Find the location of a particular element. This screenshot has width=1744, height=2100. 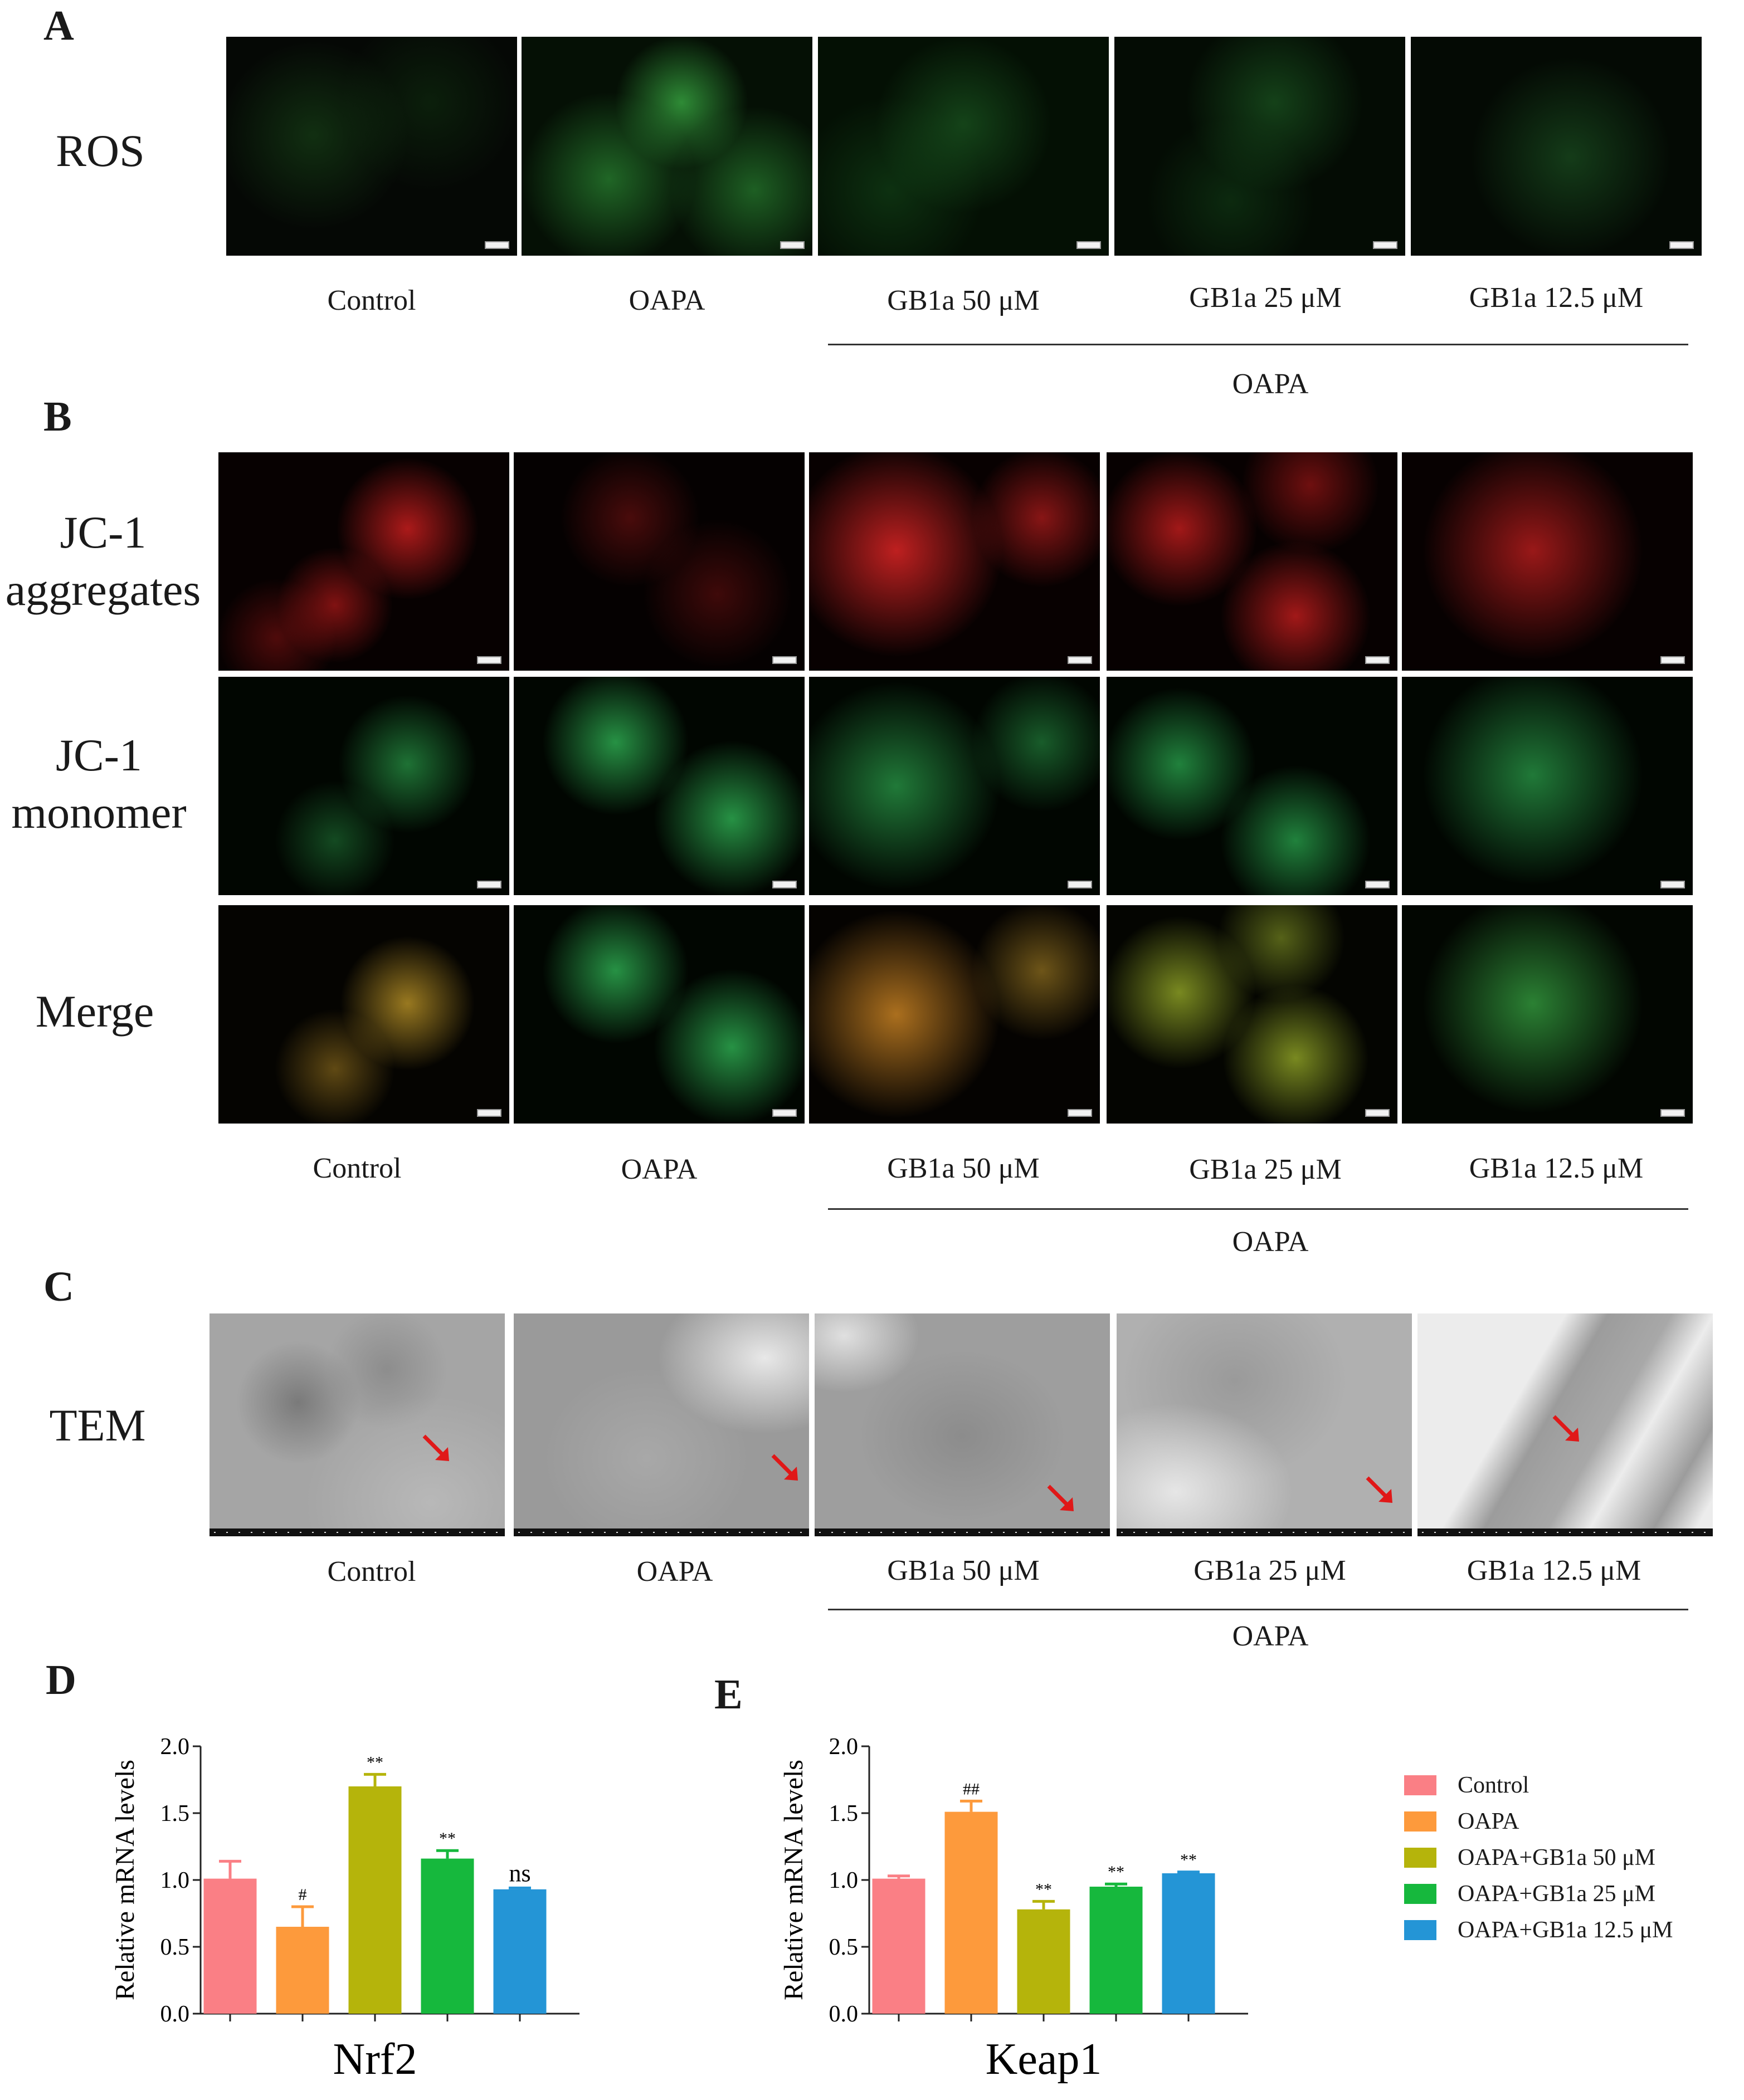

panel-e-letter: E is located at coordinates (728, 1694).